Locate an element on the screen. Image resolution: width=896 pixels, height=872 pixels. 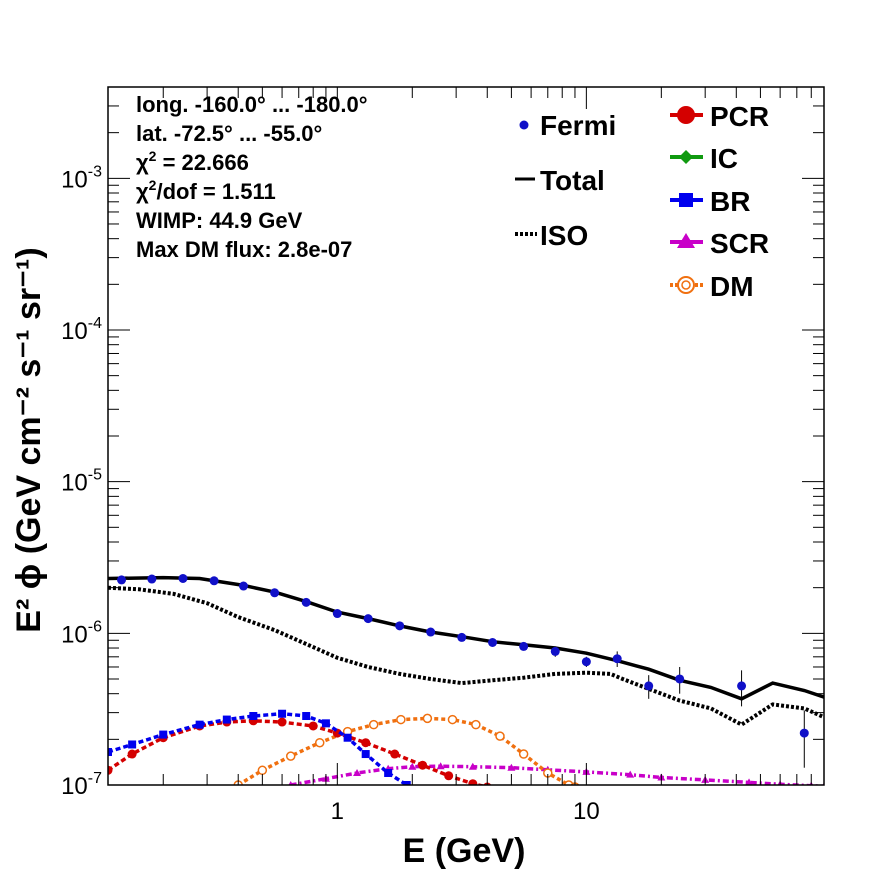
legend-pcr-marker is located at coordinates (686, 115).